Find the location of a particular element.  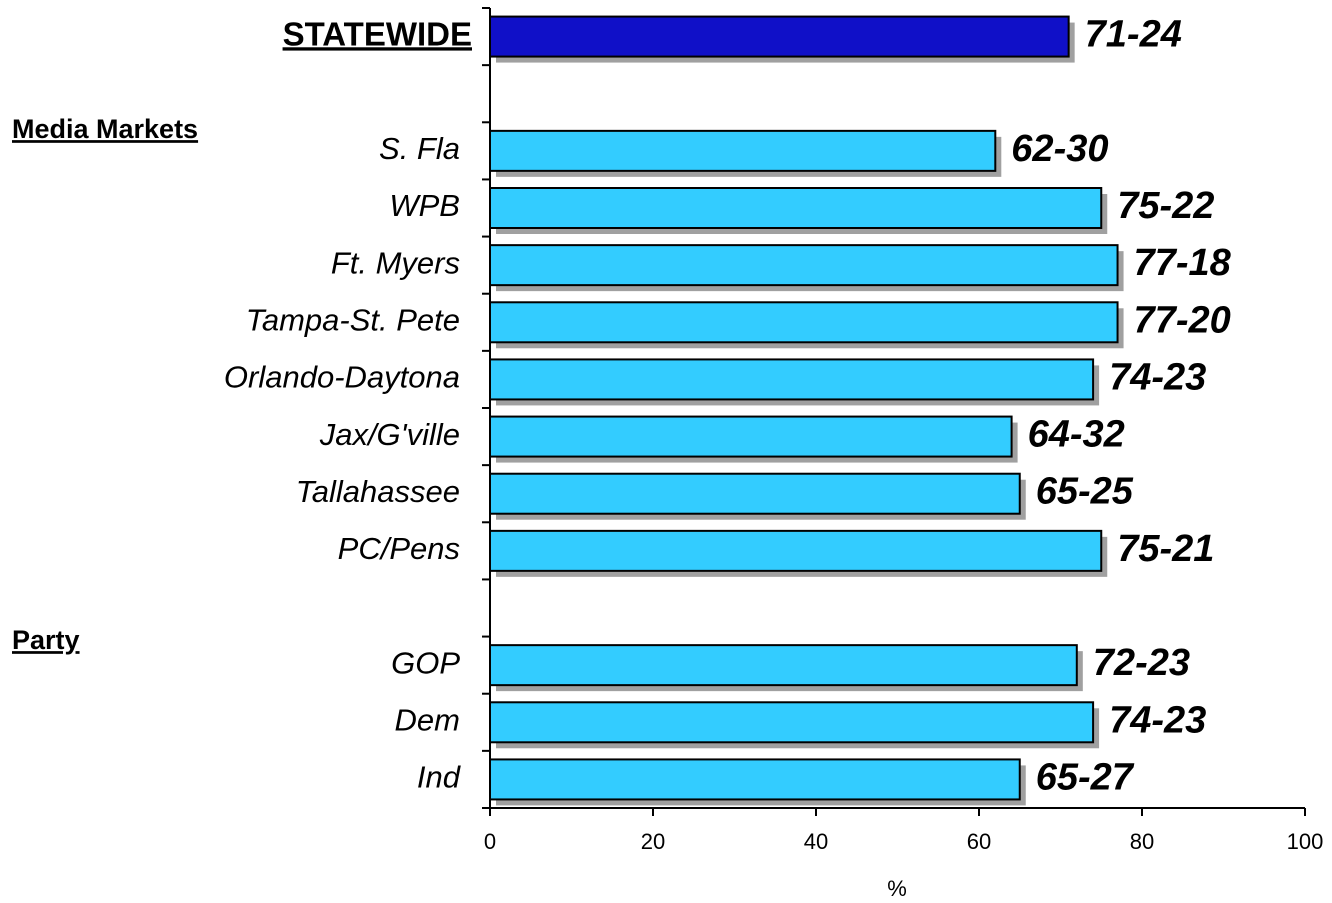

group-label: Party is located at coordinates (46, 640).